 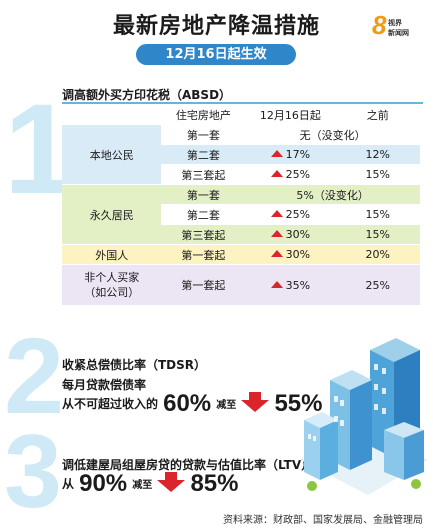 I want to click on logo-text-1: 视界, so click(x=395, y=23).